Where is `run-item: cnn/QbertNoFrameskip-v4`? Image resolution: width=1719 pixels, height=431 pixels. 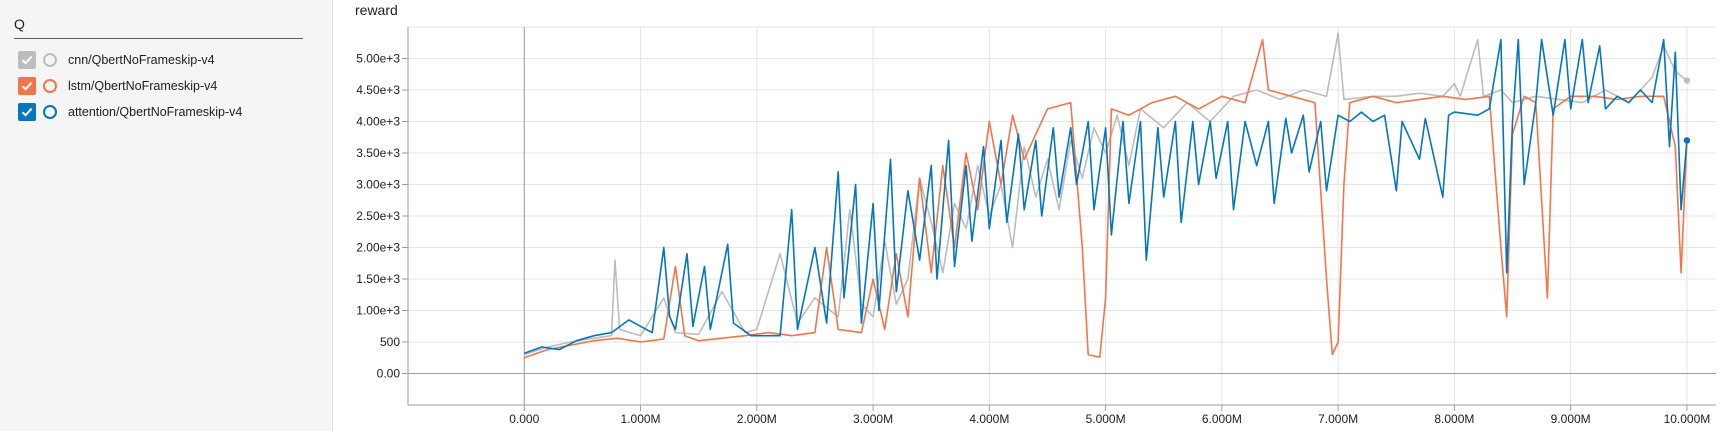
run-item: cnn/QbertNoFrameskip-v4 is located at coordinates (116, 60).